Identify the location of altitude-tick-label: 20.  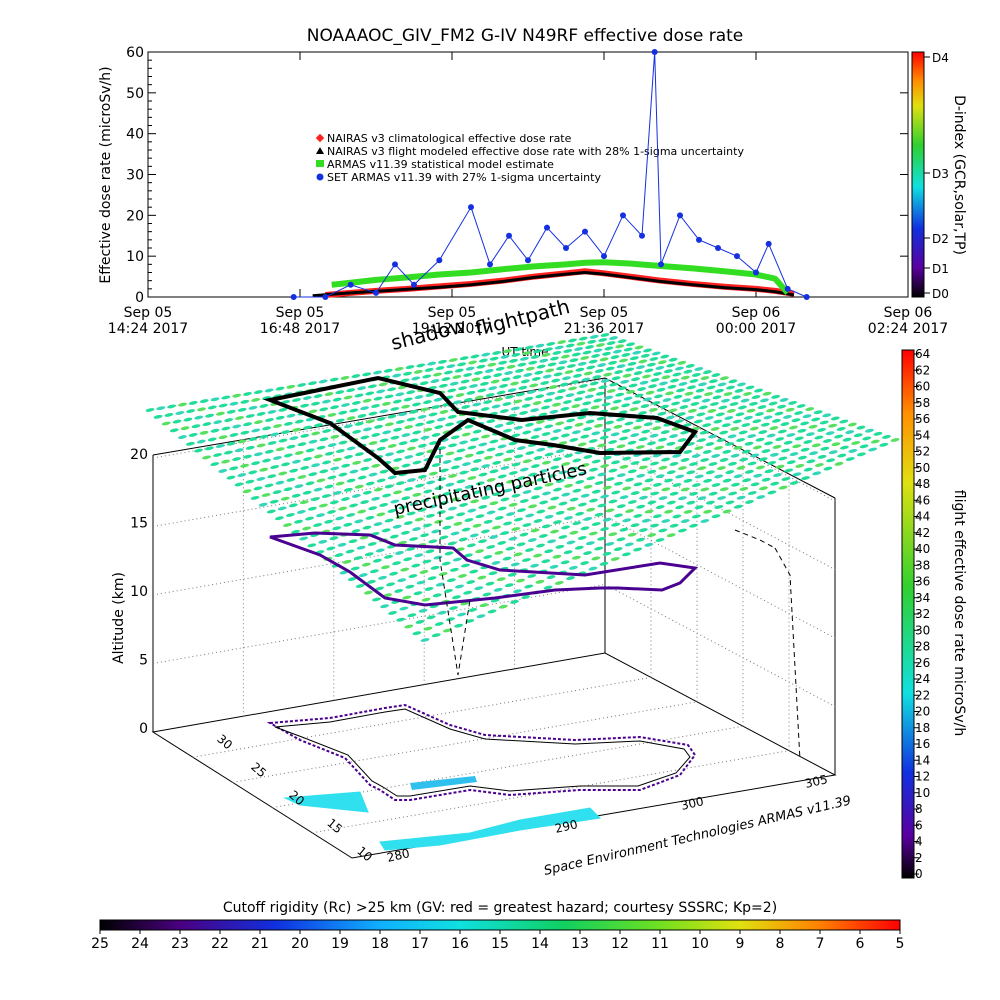
(139, 455).